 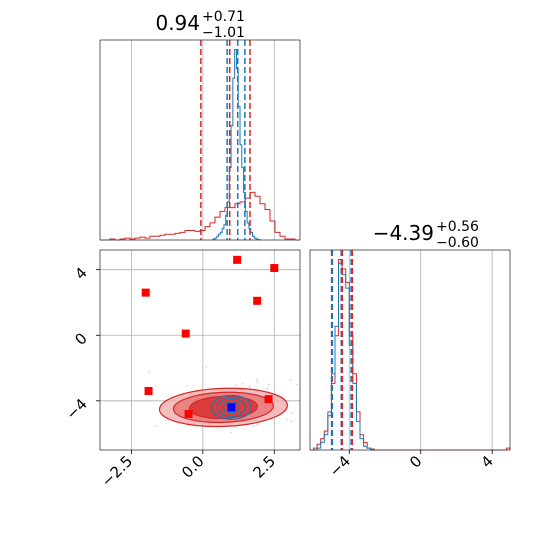 I want to click on panel-joint-frame, so click(x=200, y=350).